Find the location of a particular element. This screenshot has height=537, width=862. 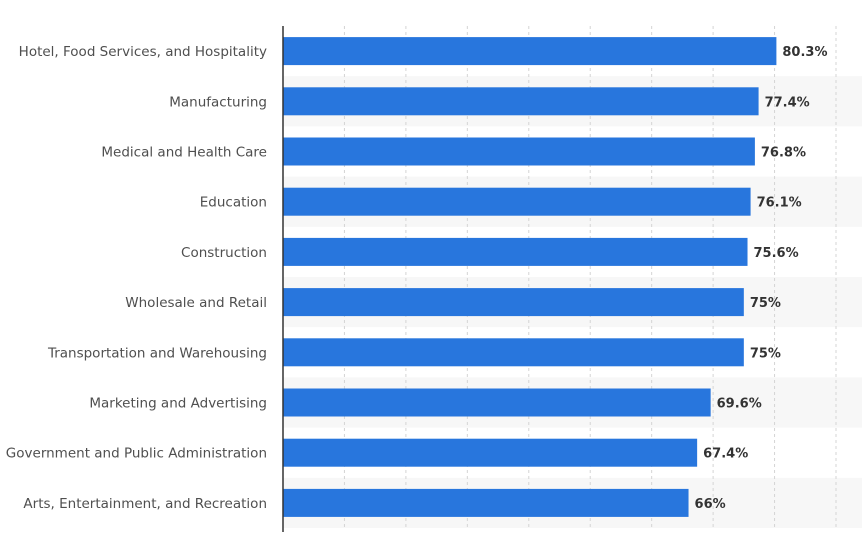

value-label: 66% is located at coordinates (710, 504).